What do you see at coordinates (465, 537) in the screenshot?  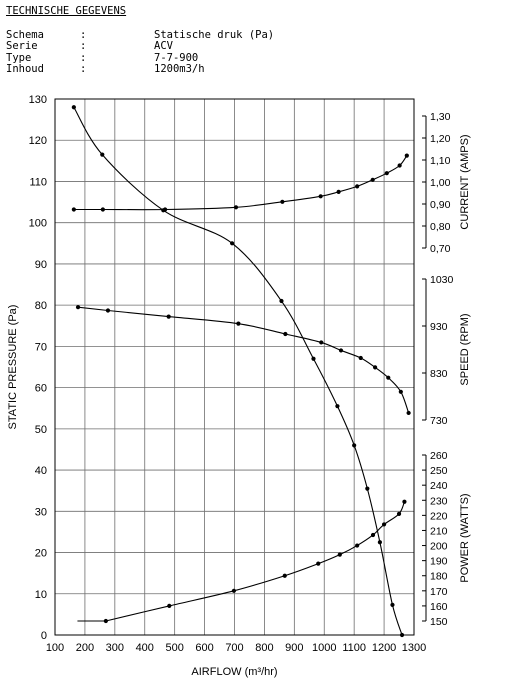 I see `right-axis-title: POWER (WATTS)` at bounding box center [465, 537].